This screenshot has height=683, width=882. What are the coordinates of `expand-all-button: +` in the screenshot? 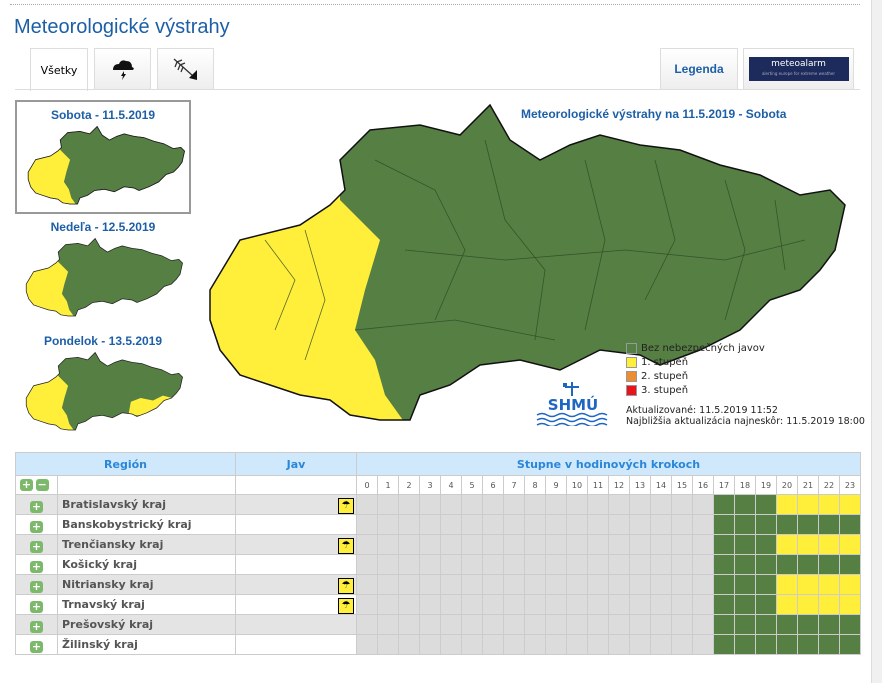 It's located at (26, 484).